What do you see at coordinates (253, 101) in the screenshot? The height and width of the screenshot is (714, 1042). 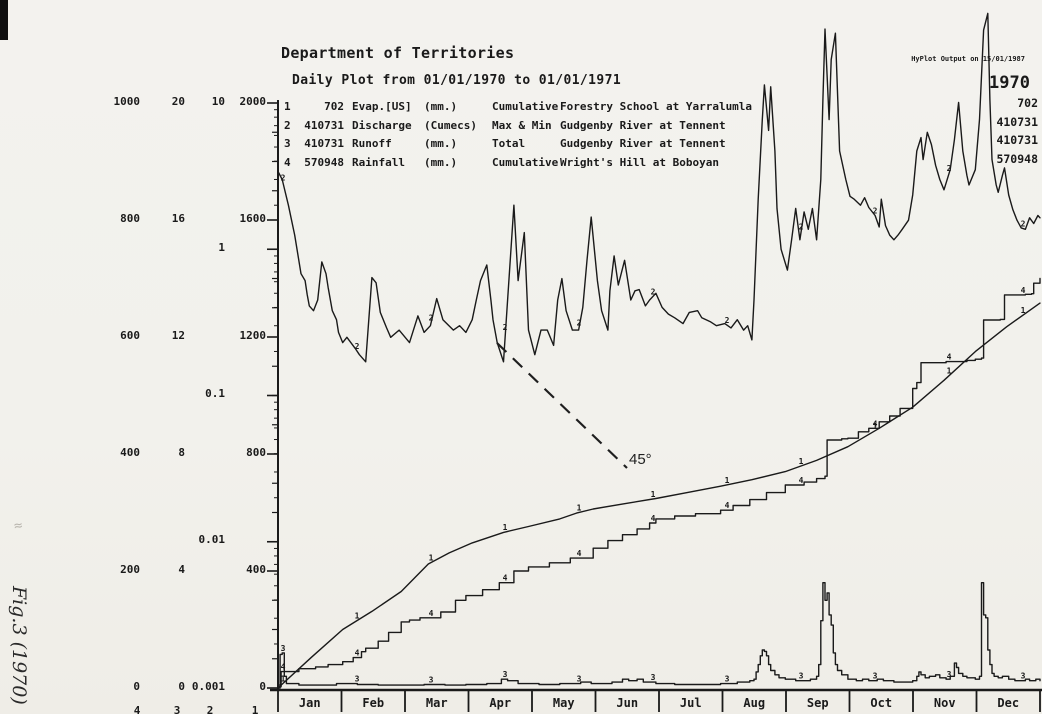 I see `y-axis-tick-label: 2000` at bounding box center [253, 101].